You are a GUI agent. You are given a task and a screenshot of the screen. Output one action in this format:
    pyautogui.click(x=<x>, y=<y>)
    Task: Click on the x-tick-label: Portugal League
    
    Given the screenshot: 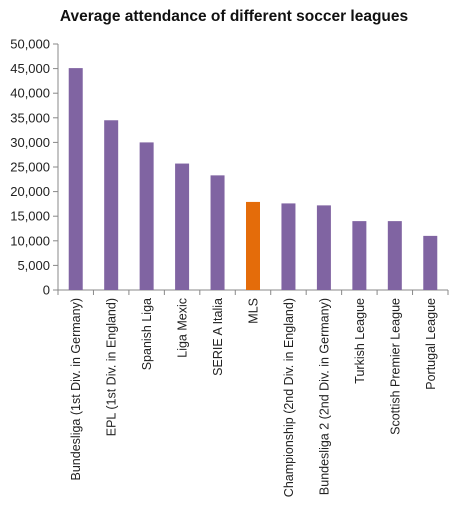 What is the action you would take?
    pyautogui.click(x=431, y=344)
    